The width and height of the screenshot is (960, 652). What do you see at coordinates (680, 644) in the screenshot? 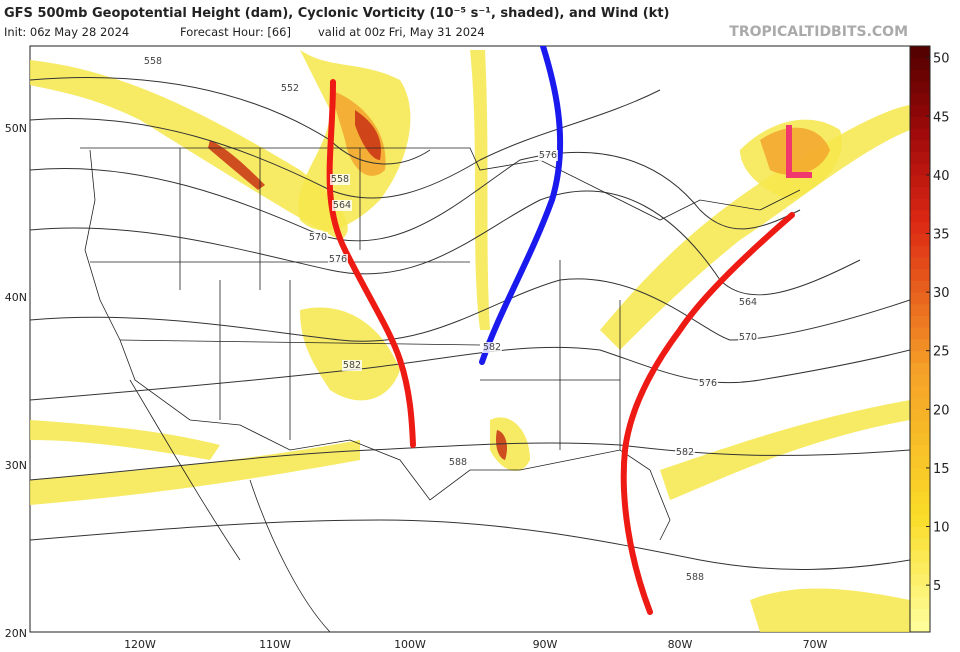
I see `longitude-label: 80W` at bounding box center [680, 644].